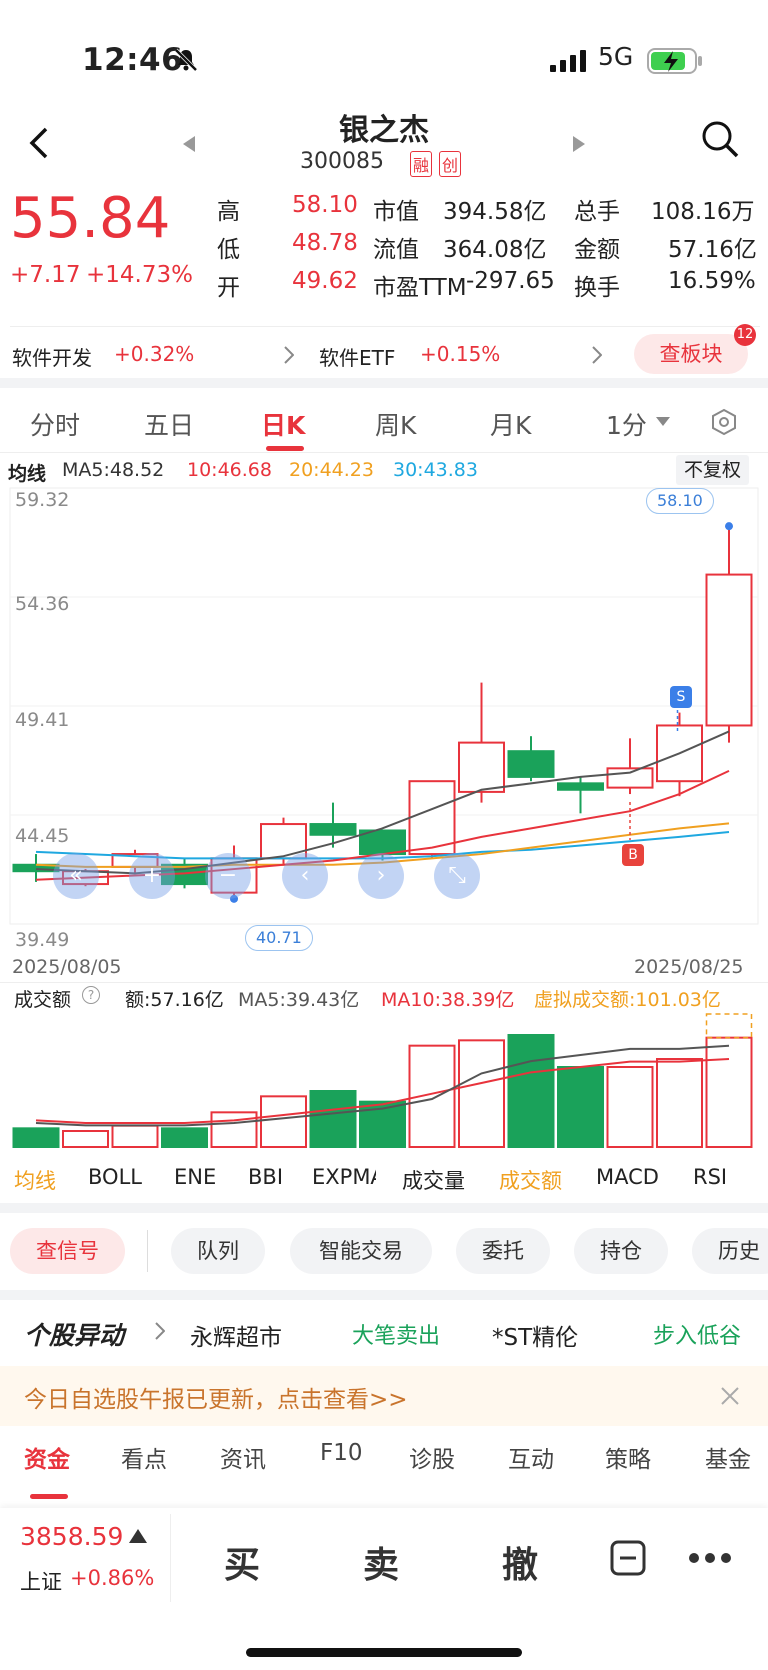  What do you see at coordinates (503, 1251) in the screenshot?
I see `orders-button: 委托` at bounding box center [503, 1251].